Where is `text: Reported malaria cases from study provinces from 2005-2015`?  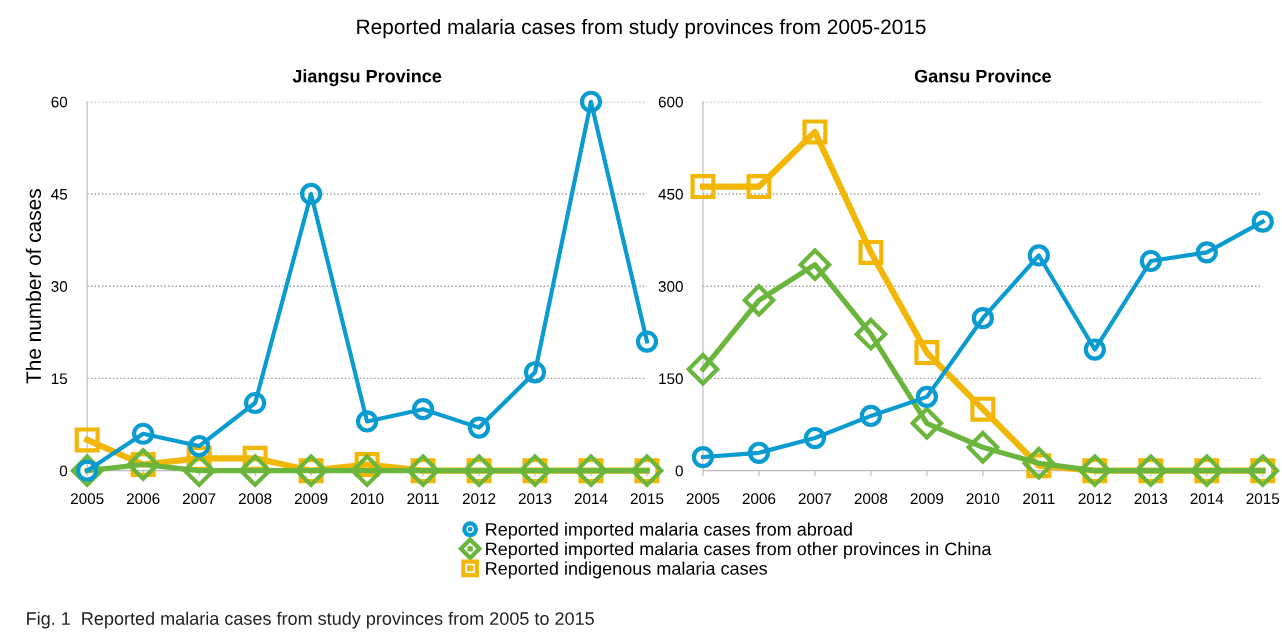 text: Reported malaria cases from study provinces from 2005-2015 is located at coordinates (641, 28).